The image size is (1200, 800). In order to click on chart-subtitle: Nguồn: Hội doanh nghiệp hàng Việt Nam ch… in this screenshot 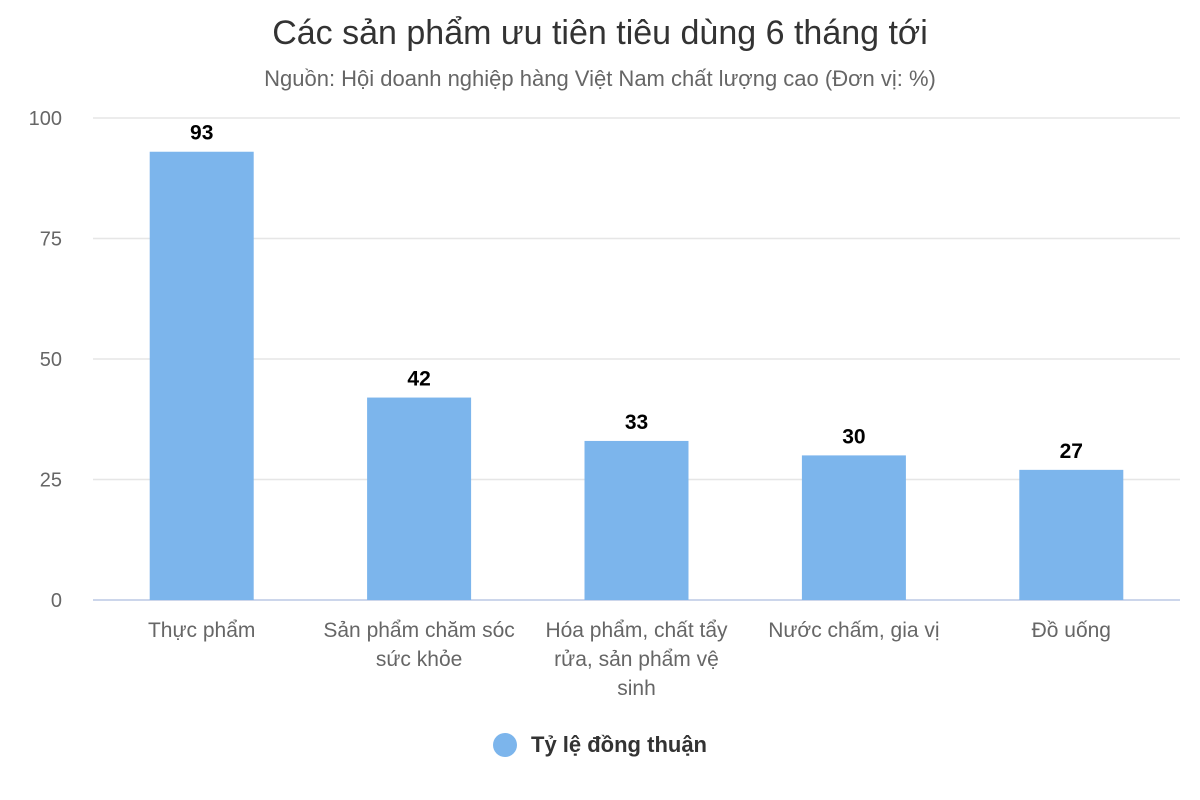, I will do `click(600, 78)`.